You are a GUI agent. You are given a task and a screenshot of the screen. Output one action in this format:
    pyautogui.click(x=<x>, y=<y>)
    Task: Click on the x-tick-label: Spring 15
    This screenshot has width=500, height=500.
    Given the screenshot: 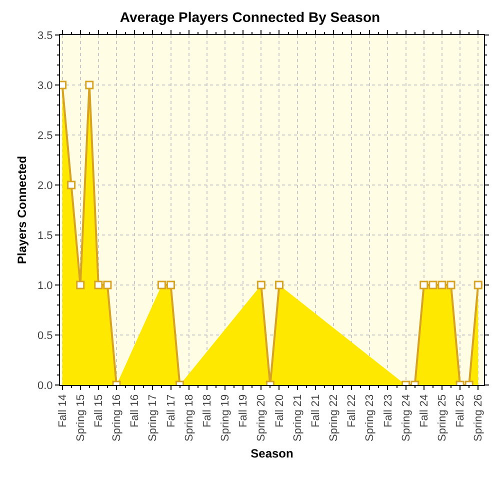 What is the action you would take?
    pyautogui.click(x=80, y=418)
    